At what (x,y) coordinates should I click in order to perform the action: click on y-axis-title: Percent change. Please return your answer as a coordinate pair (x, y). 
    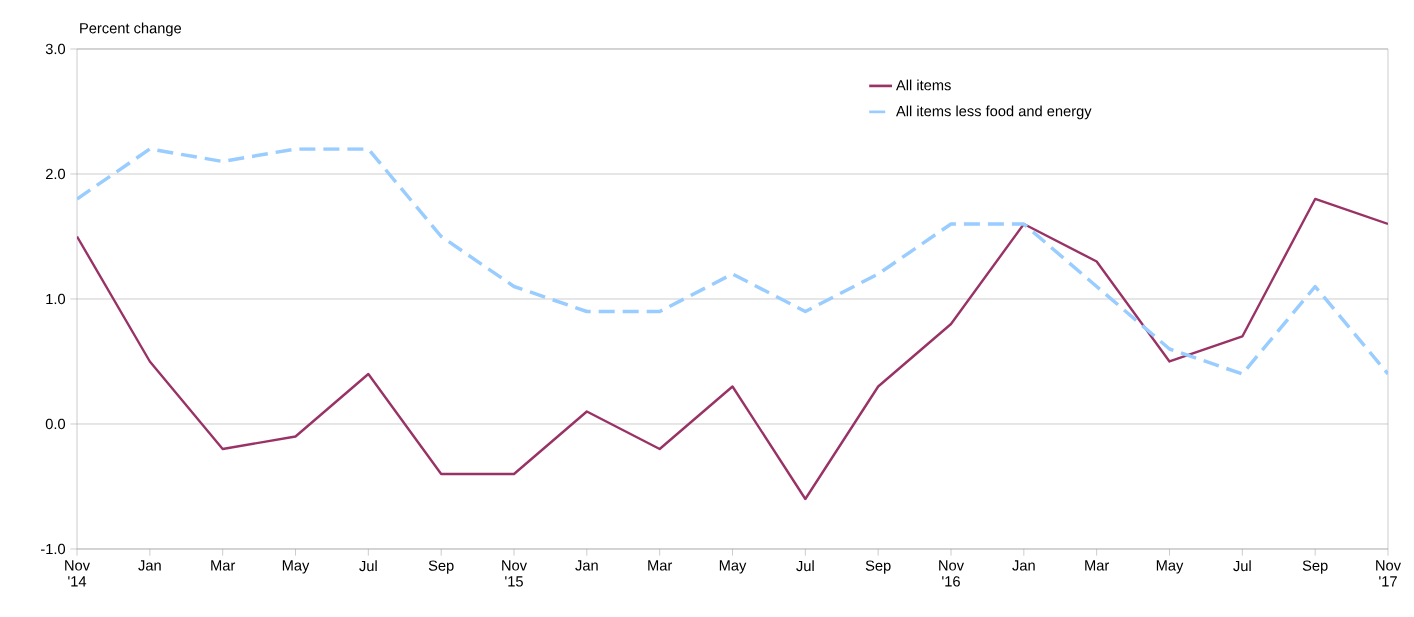
    Looking at the image, I should click on (131, 29).